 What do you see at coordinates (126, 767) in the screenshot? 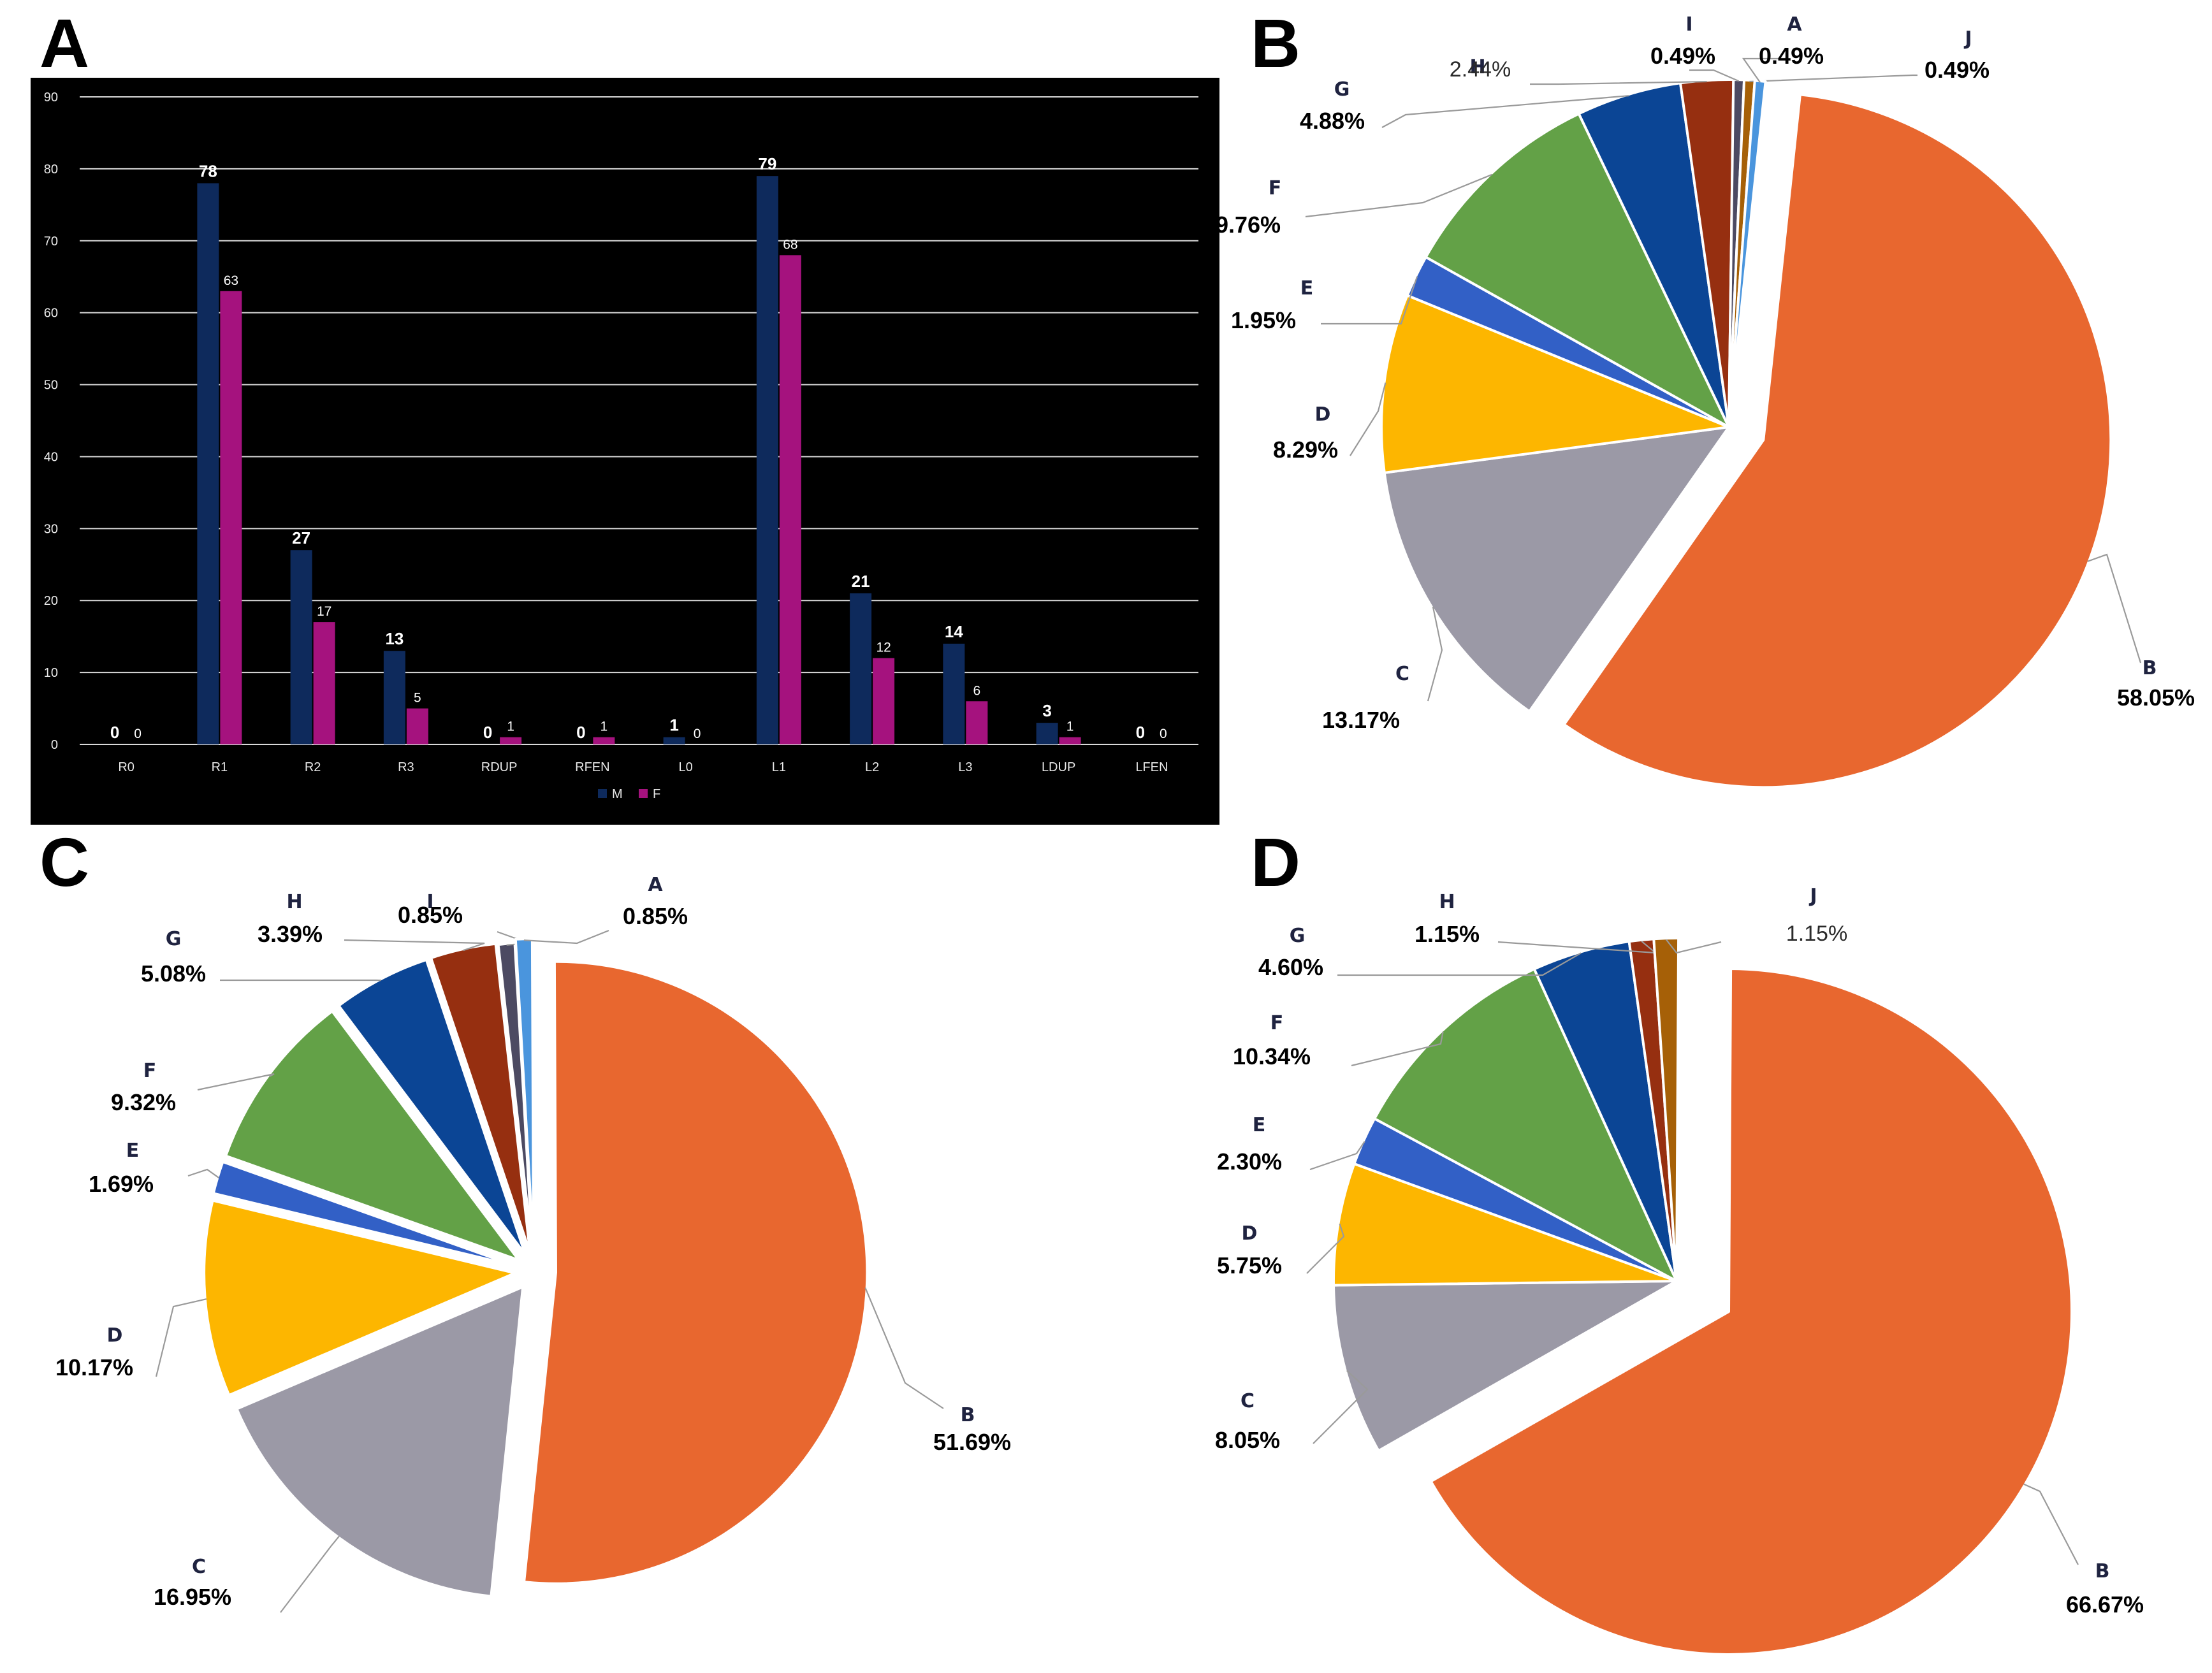
I see `x-tick-label: R0` at bounding box center [126, 767].